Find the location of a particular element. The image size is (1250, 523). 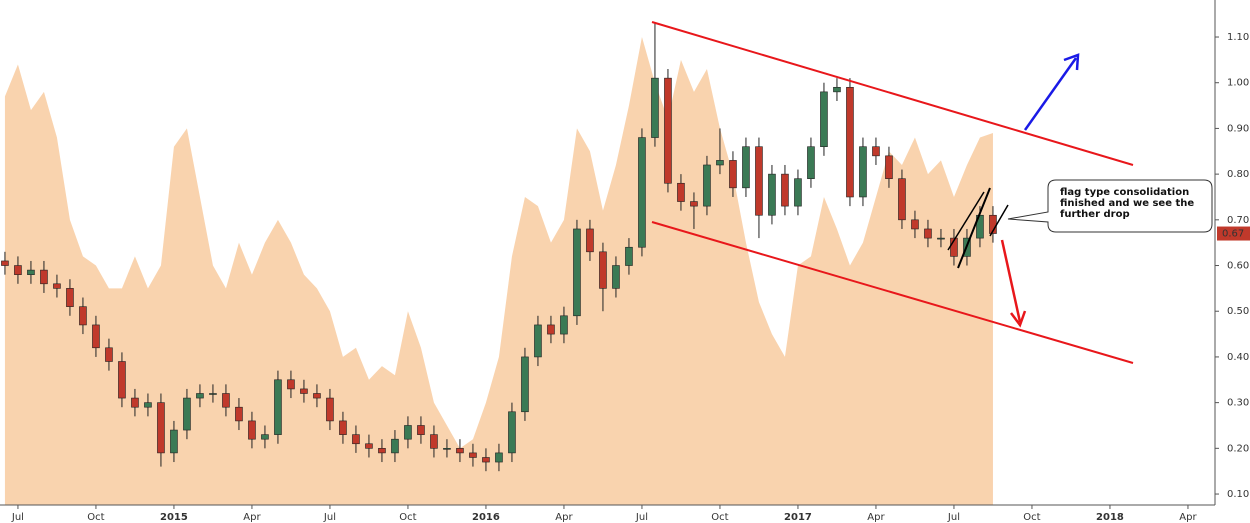

x-tick-label: 2017 is located at coordinates (798, 517).